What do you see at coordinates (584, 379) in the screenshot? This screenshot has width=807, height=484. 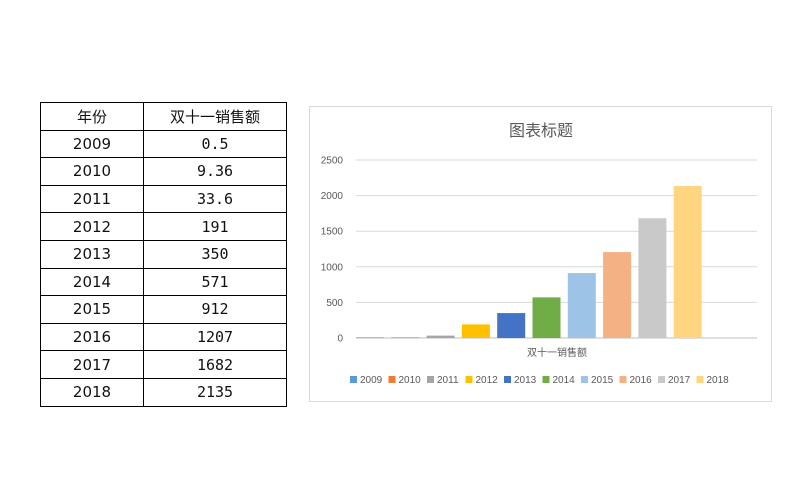 I see `legend-swatch-2015` at bounding box center [584, 379].